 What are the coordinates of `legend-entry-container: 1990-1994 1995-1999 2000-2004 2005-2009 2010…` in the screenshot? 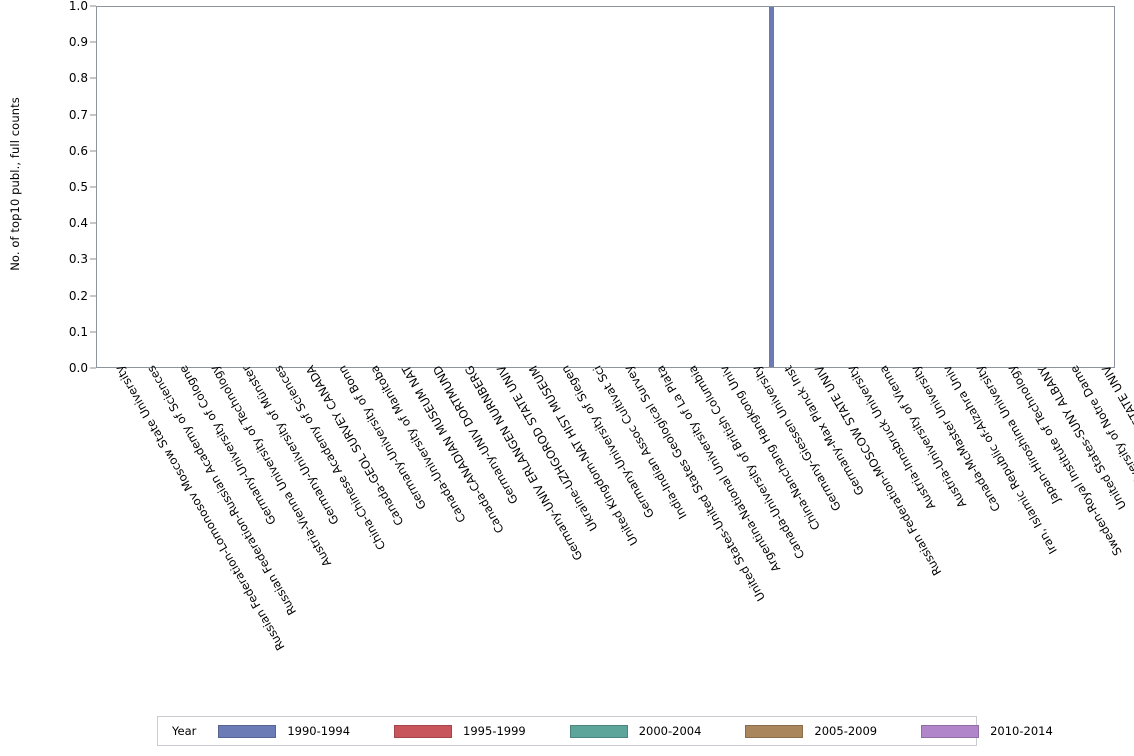 It's located at (657, 731).